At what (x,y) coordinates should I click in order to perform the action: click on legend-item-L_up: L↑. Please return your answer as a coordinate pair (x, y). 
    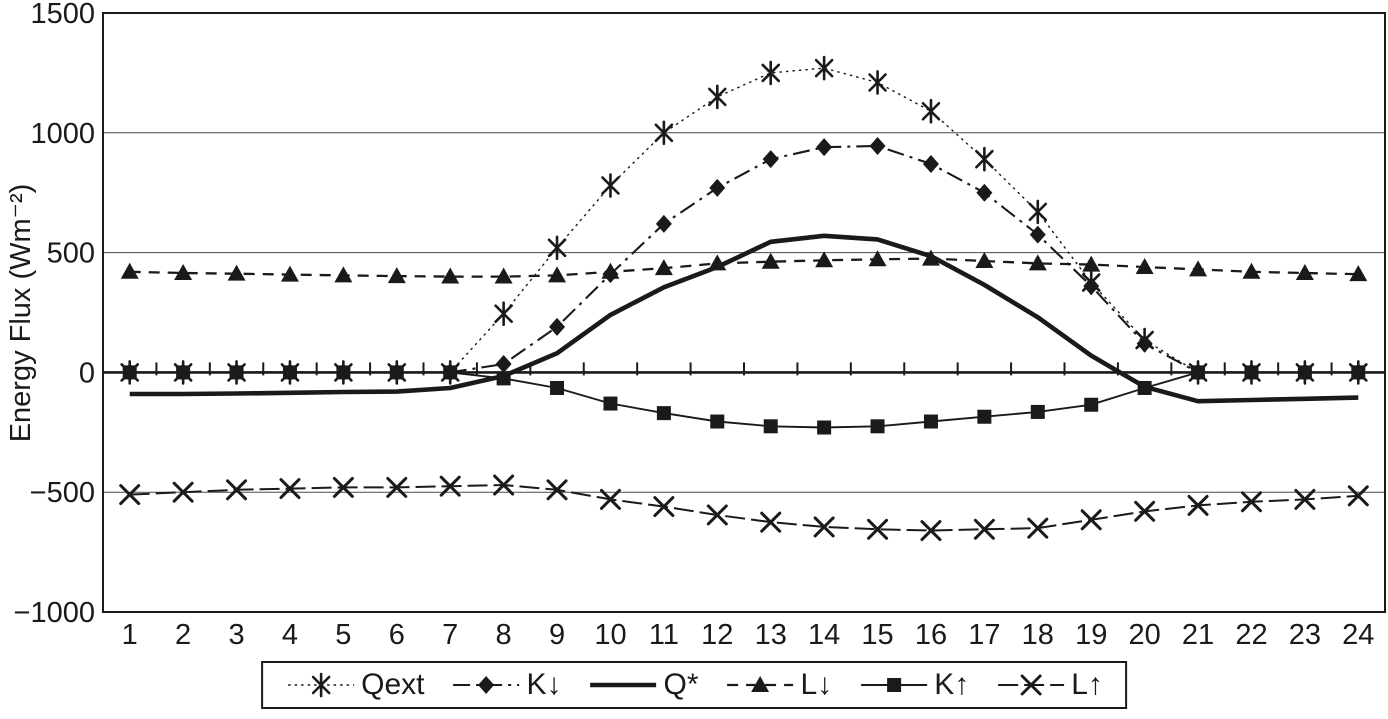
    Looking at the image, I should click on (1049, 685).